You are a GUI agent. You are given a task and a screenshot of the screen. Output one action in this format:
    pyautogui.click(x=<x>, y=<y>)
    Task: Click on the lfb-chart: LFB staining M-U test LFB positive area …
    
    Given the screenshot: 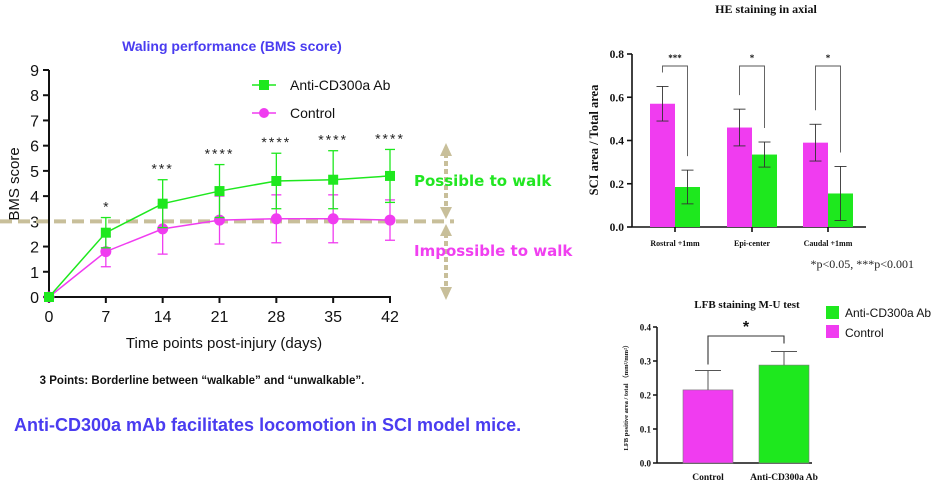 What is the action you would take?
    pyautogui.click(x=776, y=391)
    